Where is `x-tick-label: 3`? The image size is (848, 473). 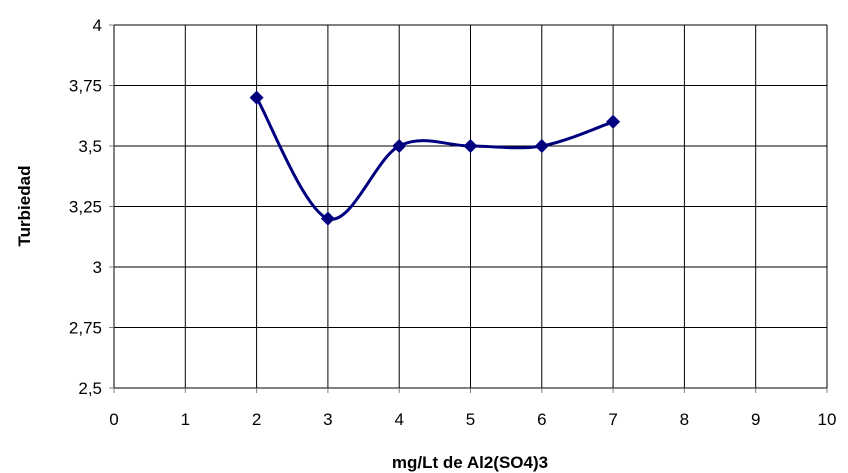 x-tick-label: 3 is located at coordinates (327, 419).